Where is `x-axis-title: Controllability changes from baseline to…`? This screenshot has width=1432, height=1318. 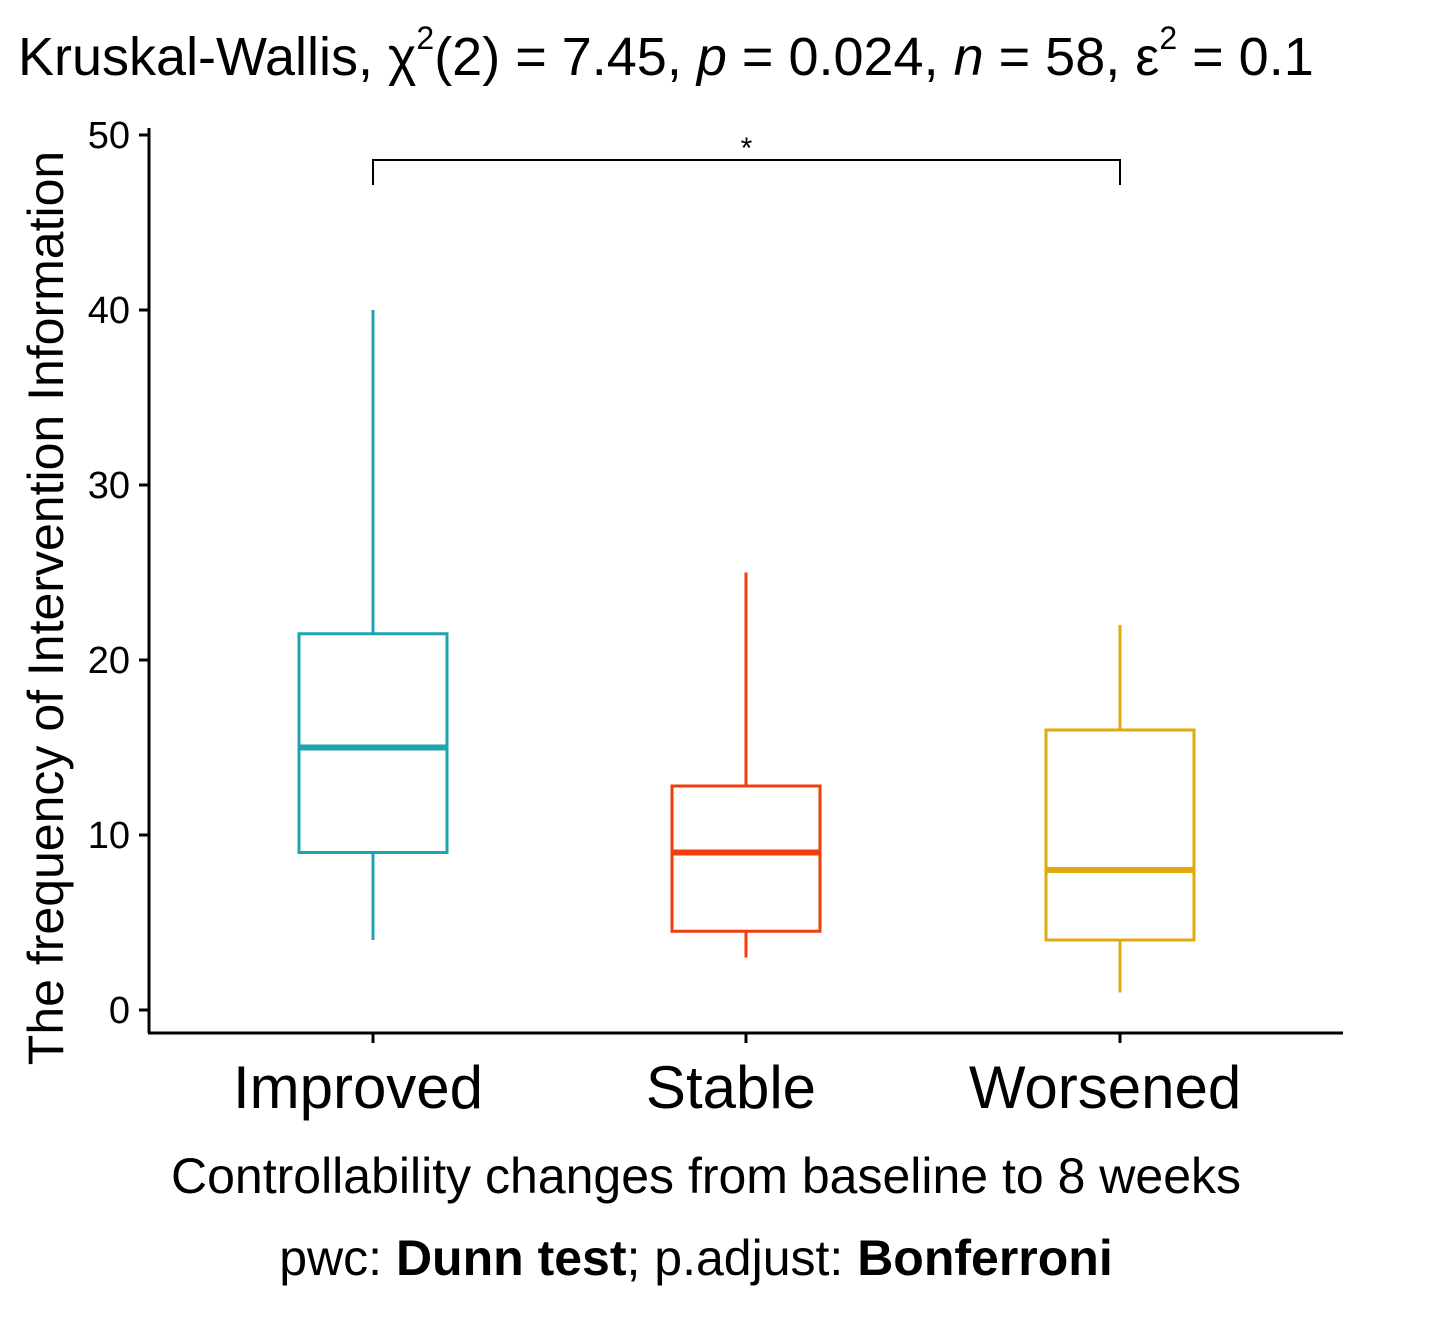
x-axis-title: Controllability changes from baseline to… is located at coordinates (706, 1176).